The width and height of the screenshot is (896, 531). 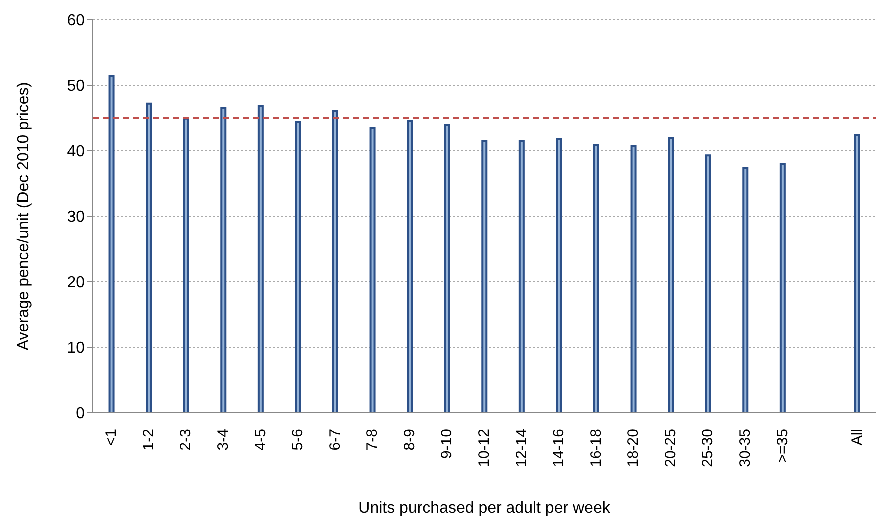 I want to click on y-tick-label: 10, so click(x=76, y=349).